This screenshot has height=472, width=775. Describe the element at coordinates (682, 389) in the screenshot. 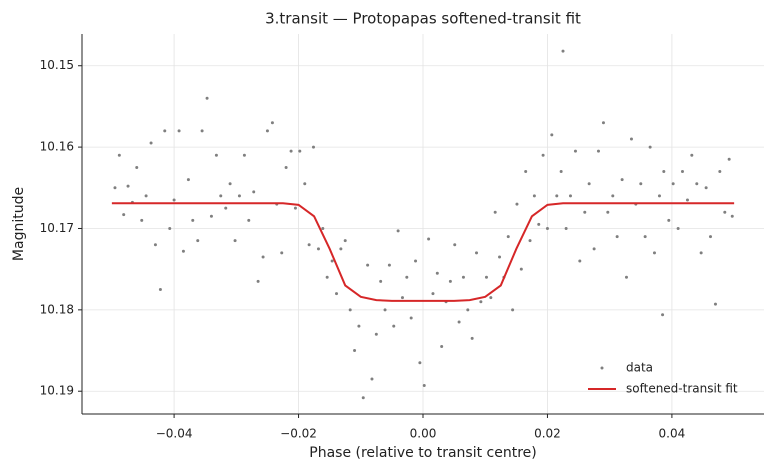

I see `legend-label: softened-transit fit` at that location.